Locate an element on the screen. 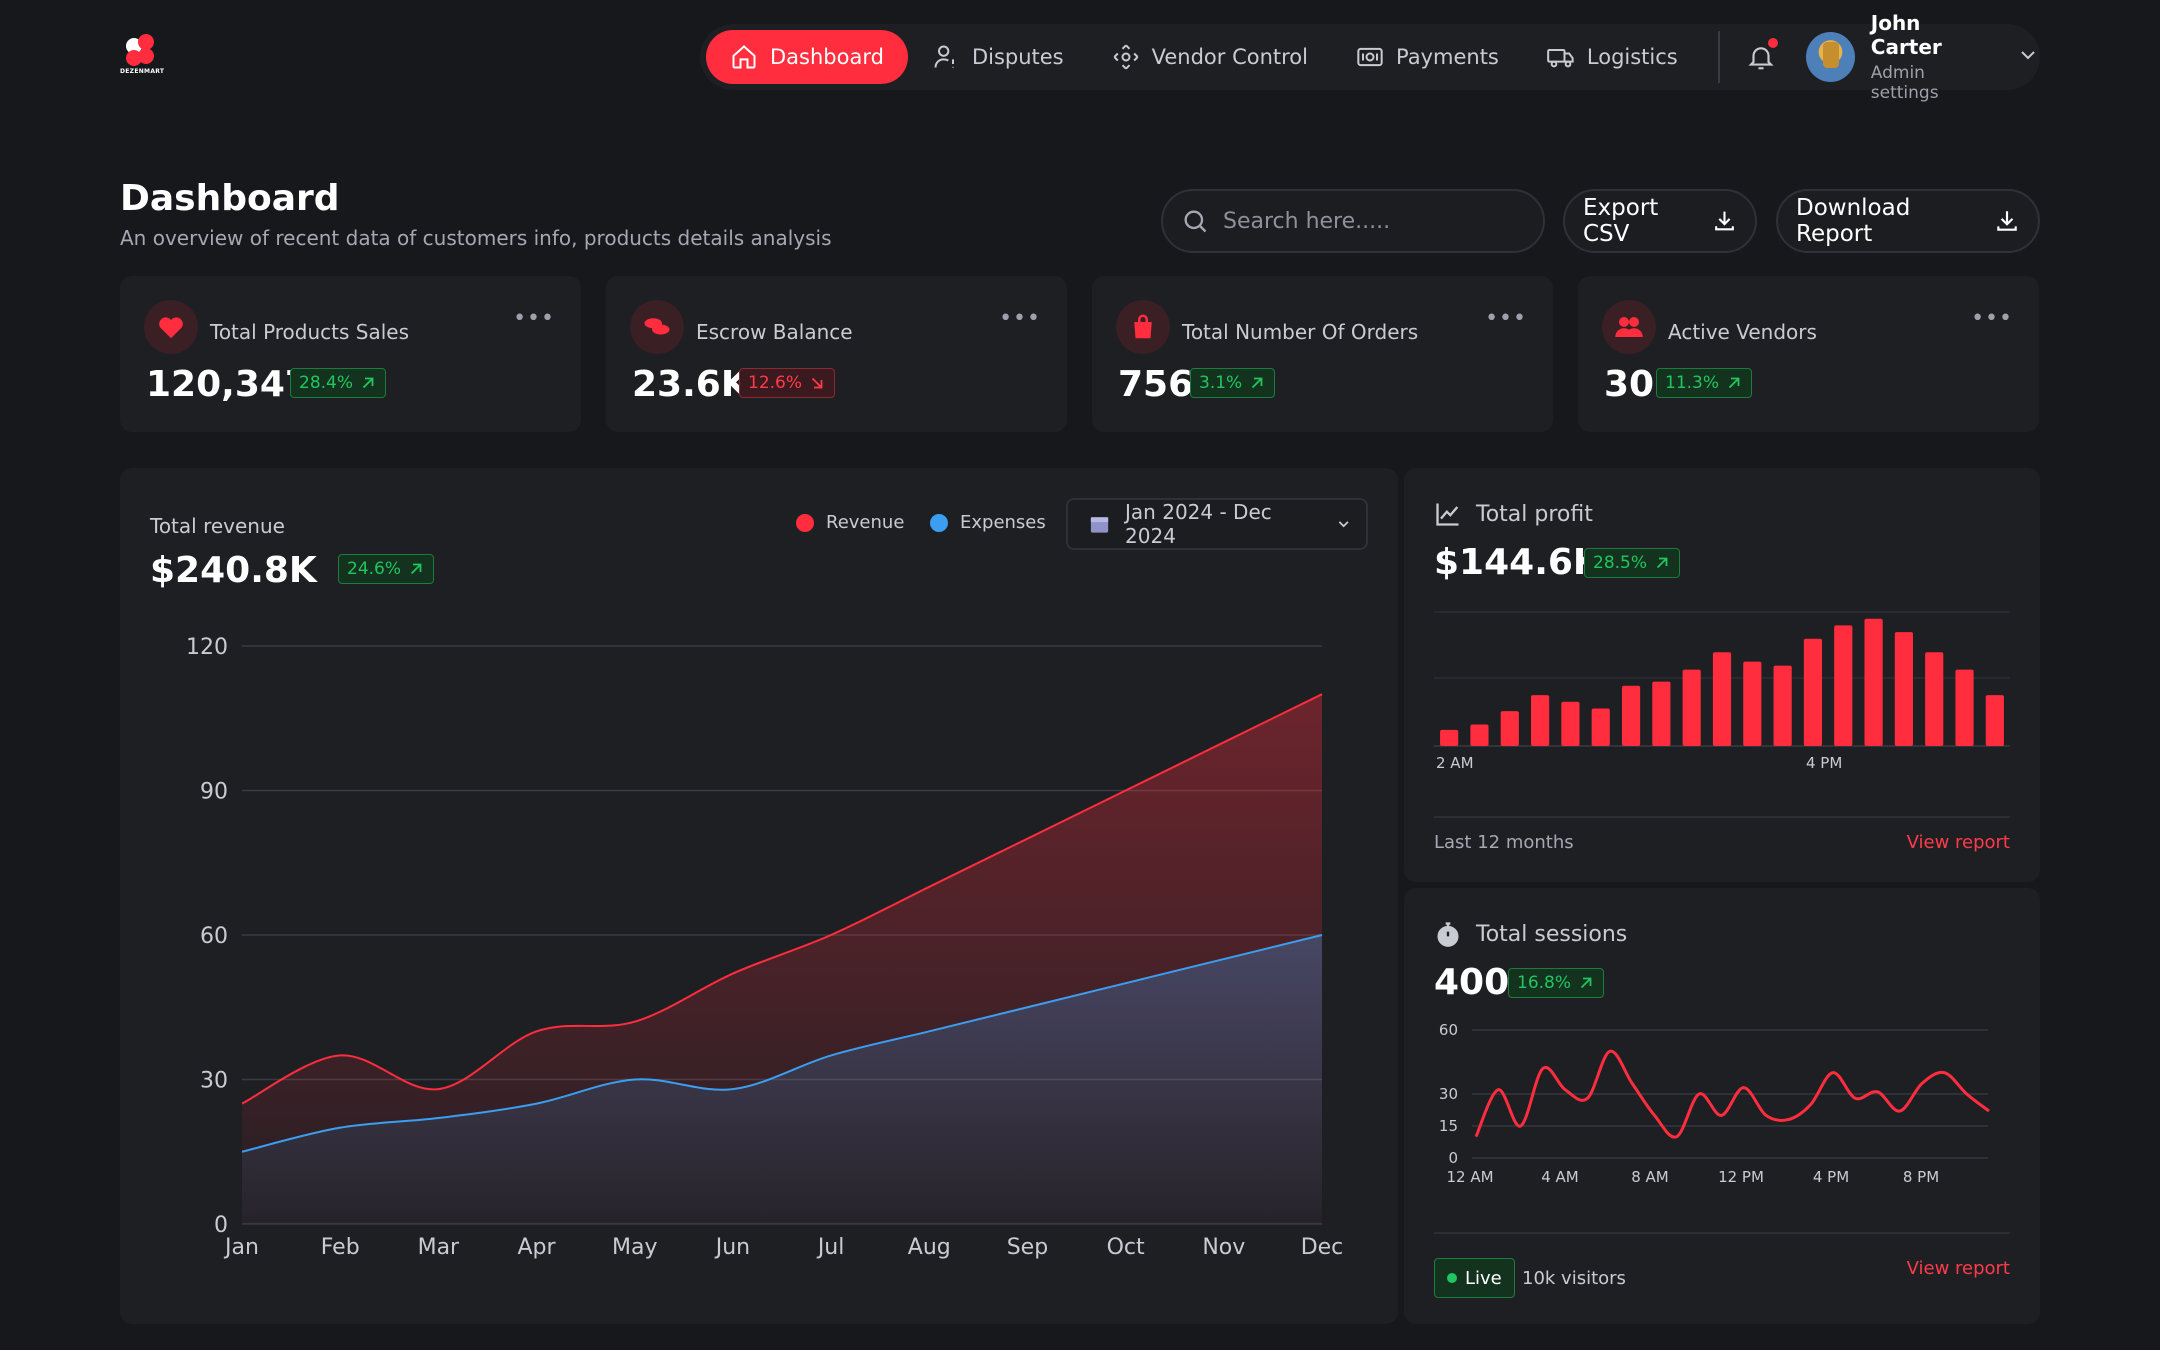  series-line-expenses is located at coordinates (782, 1043).